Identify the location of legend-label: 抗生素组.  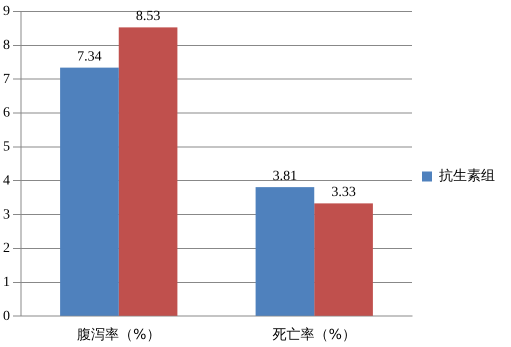
(467, 176).